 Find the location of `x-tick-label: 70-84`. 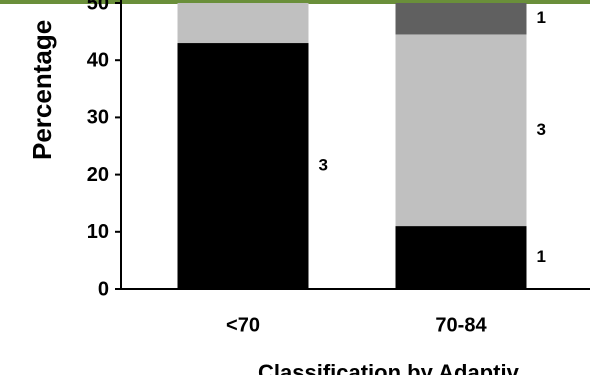

x-tick-label: 70-84 is located at coordinates (461, 325).